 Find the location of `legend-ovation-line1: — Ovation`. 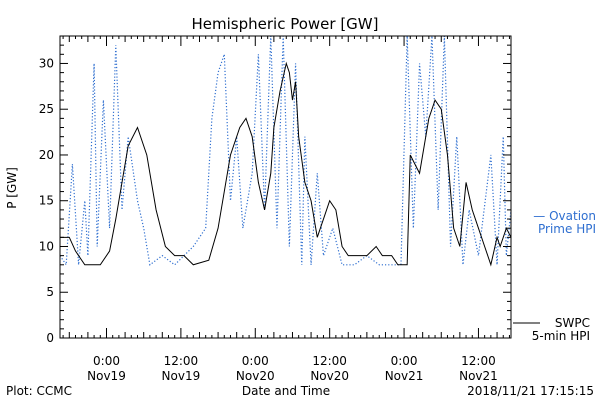

legend-ovation-line1: — Ovation is located at coordinates (564, 216).